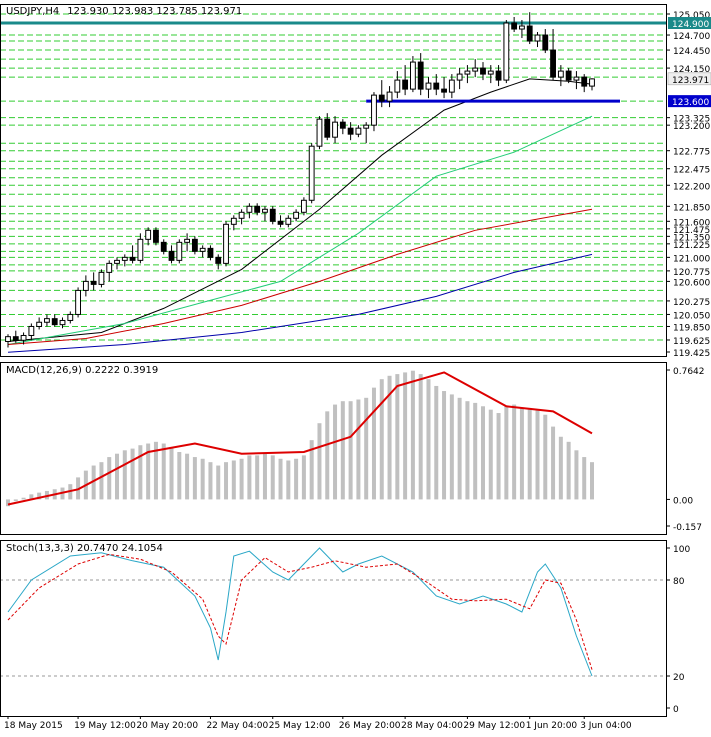 Image resolution: width=711 pixels, height=737 pixels. I want to click on price-tick-label: 124.450, so click(691, 52).